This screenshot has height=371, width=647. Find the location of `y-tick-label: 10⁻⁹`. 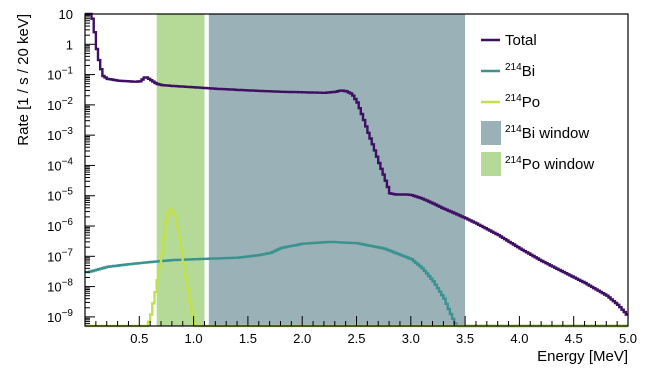

y-tick-label: 10⁻⁹ is located at coordinates (60, 316).